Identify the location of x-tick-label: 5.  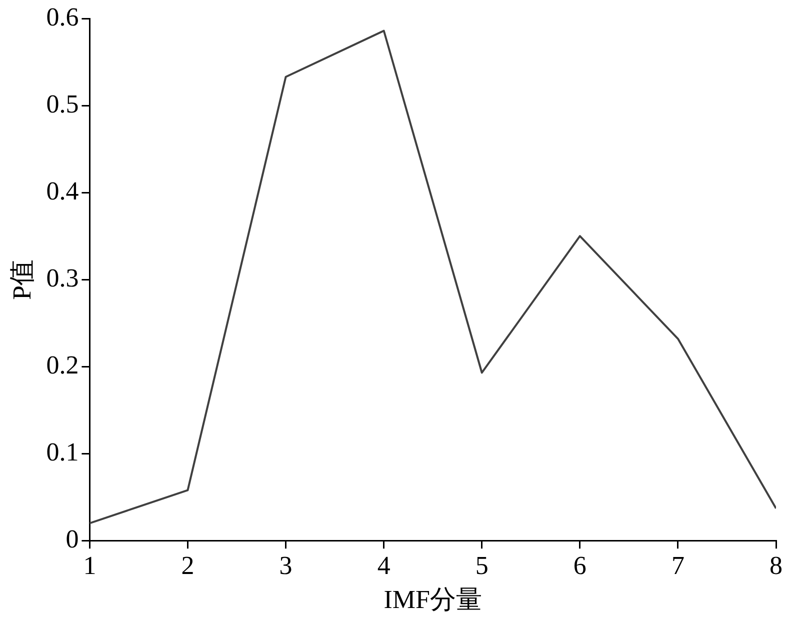
(481, 565).